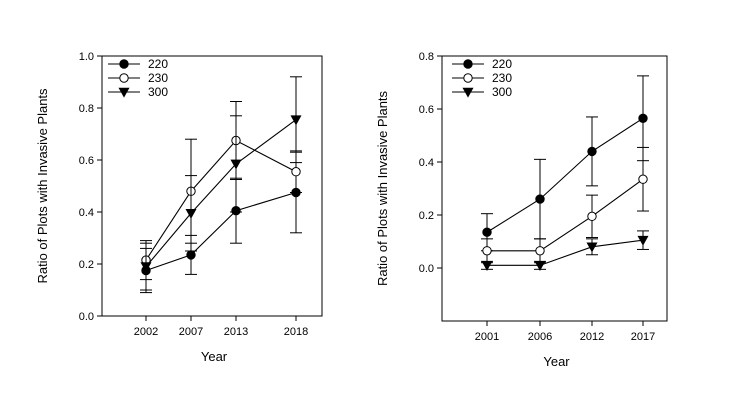 Image resolution: width=740 pixels, height=413 pixels. What do you see at coordinates (643, 337) in the screenshot?
I see `x-tick-label: 2017` at bounding box center [643, 337].